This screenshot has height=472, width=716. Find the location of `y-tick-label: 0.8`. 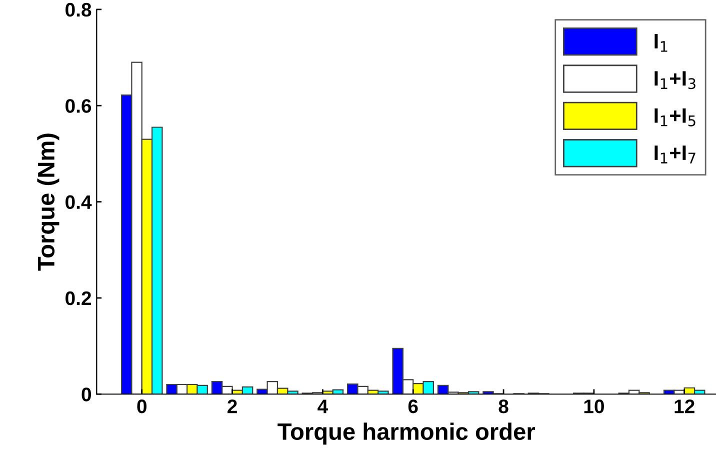

y-tick-label: 0.8 is located at coordinates (79, 9).